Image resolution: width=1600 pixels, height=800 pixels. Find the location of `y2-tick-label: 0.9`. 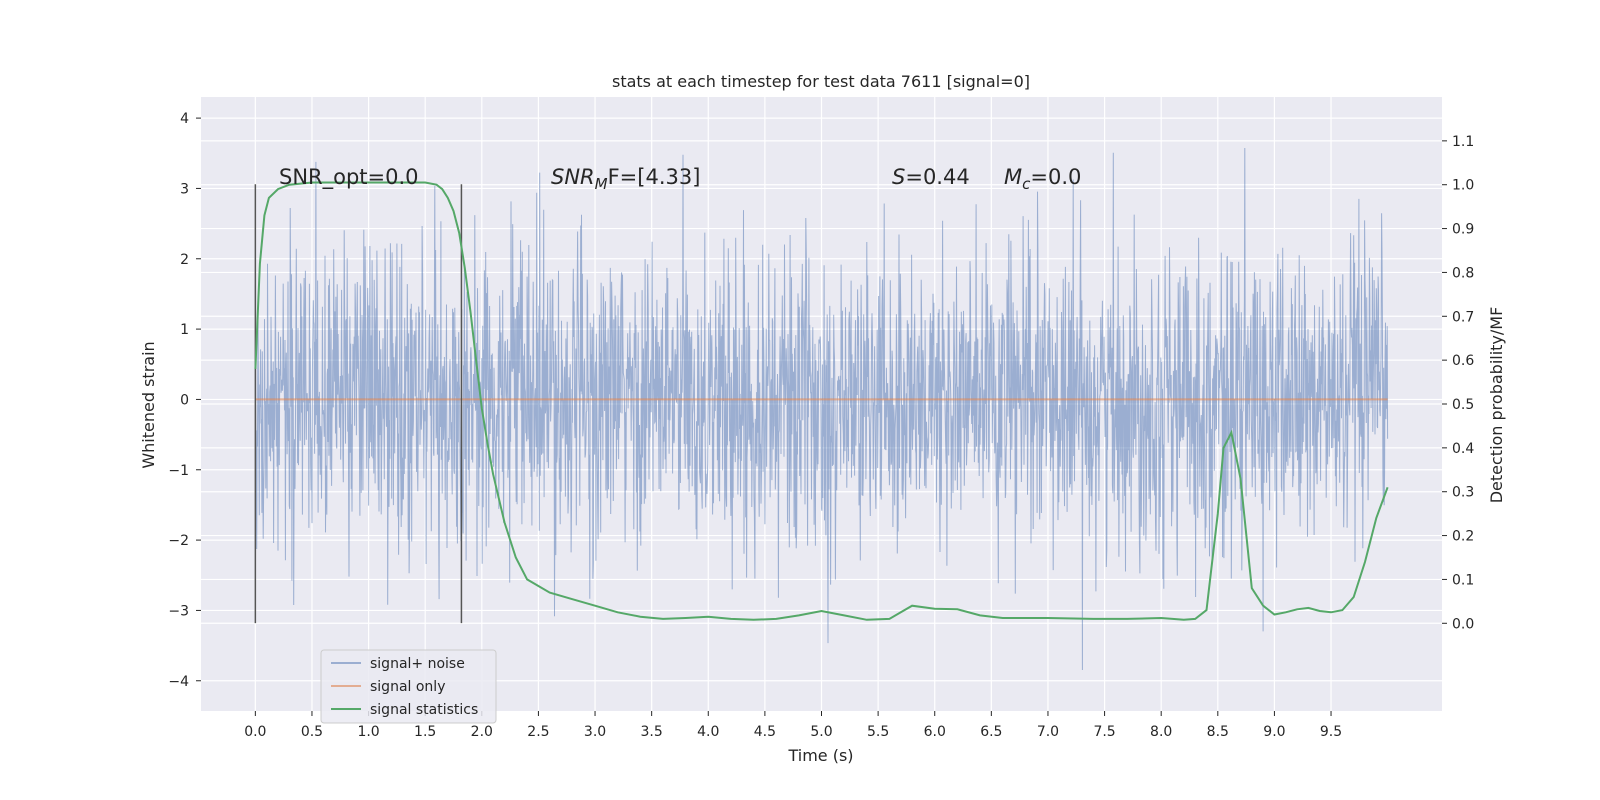

y2-tick-label: 0.9 is located at coordinates (1463, 230).